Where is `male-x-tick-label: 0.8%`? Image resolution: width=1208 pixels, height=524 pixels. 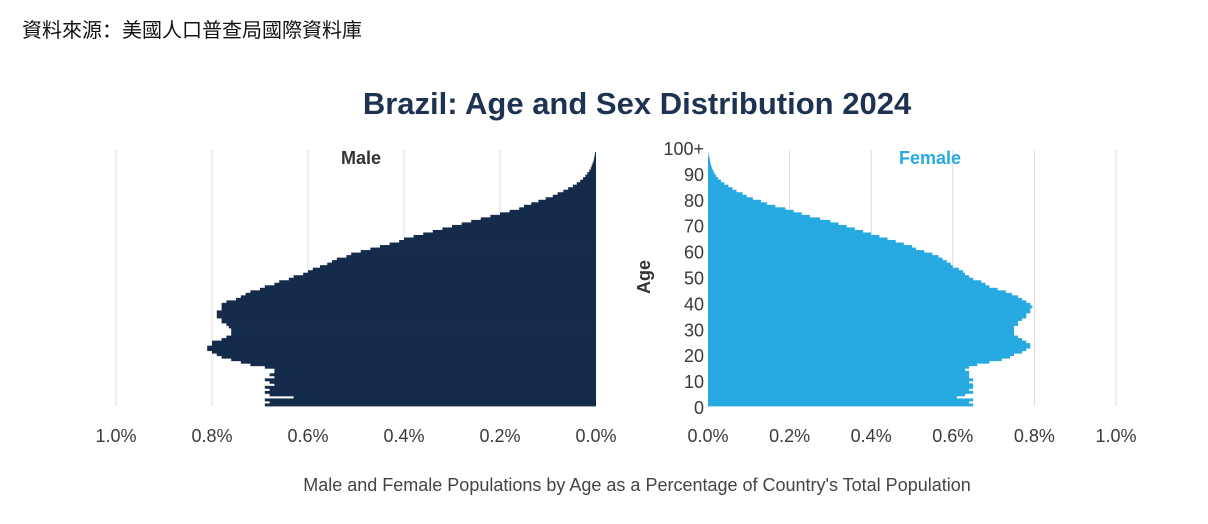 male-x-tick-label: 0.8% is located at coordinates (211, 436).